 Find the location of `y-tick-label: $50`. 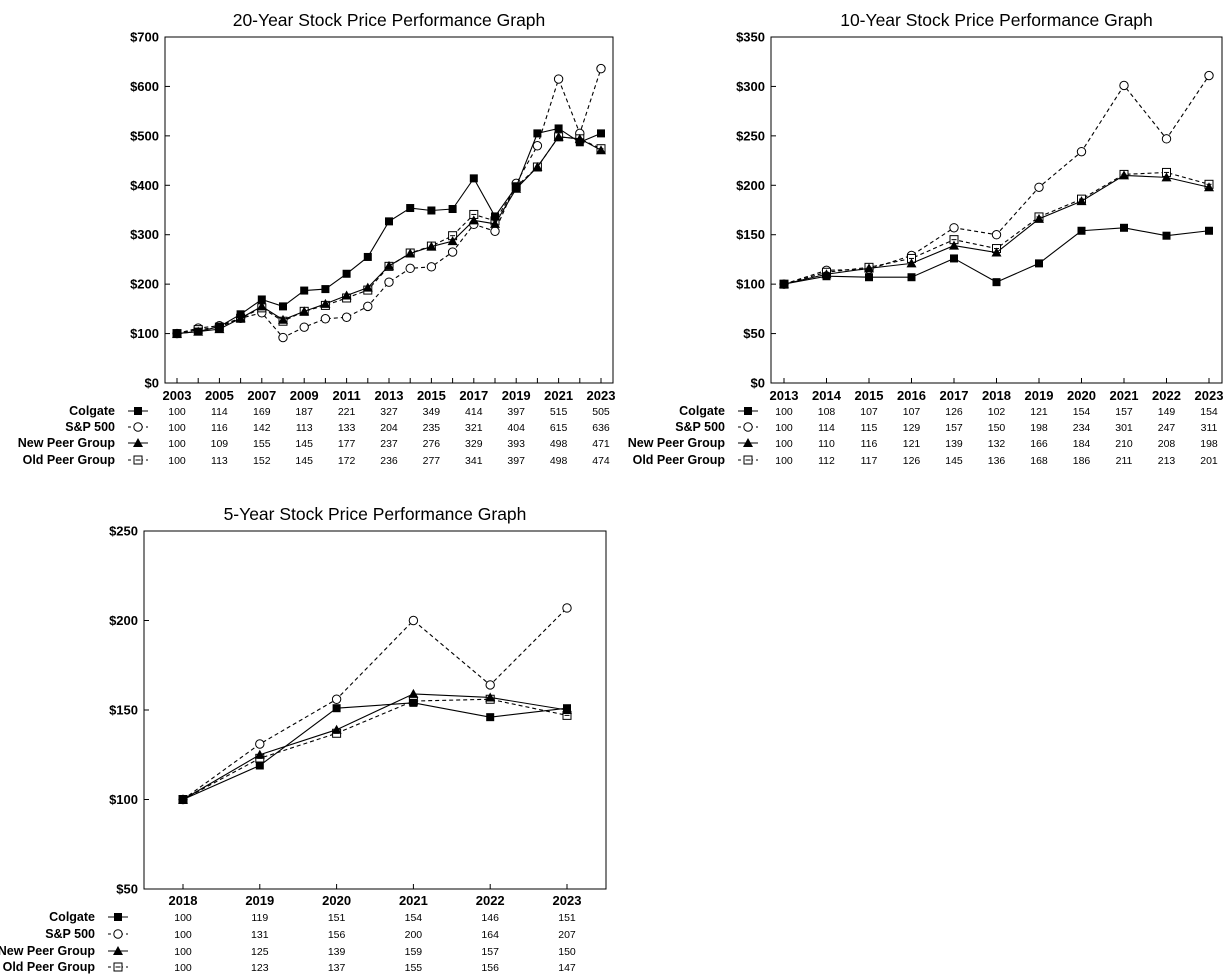

y-tick-label: $50 is located at coordinates (127, 889).